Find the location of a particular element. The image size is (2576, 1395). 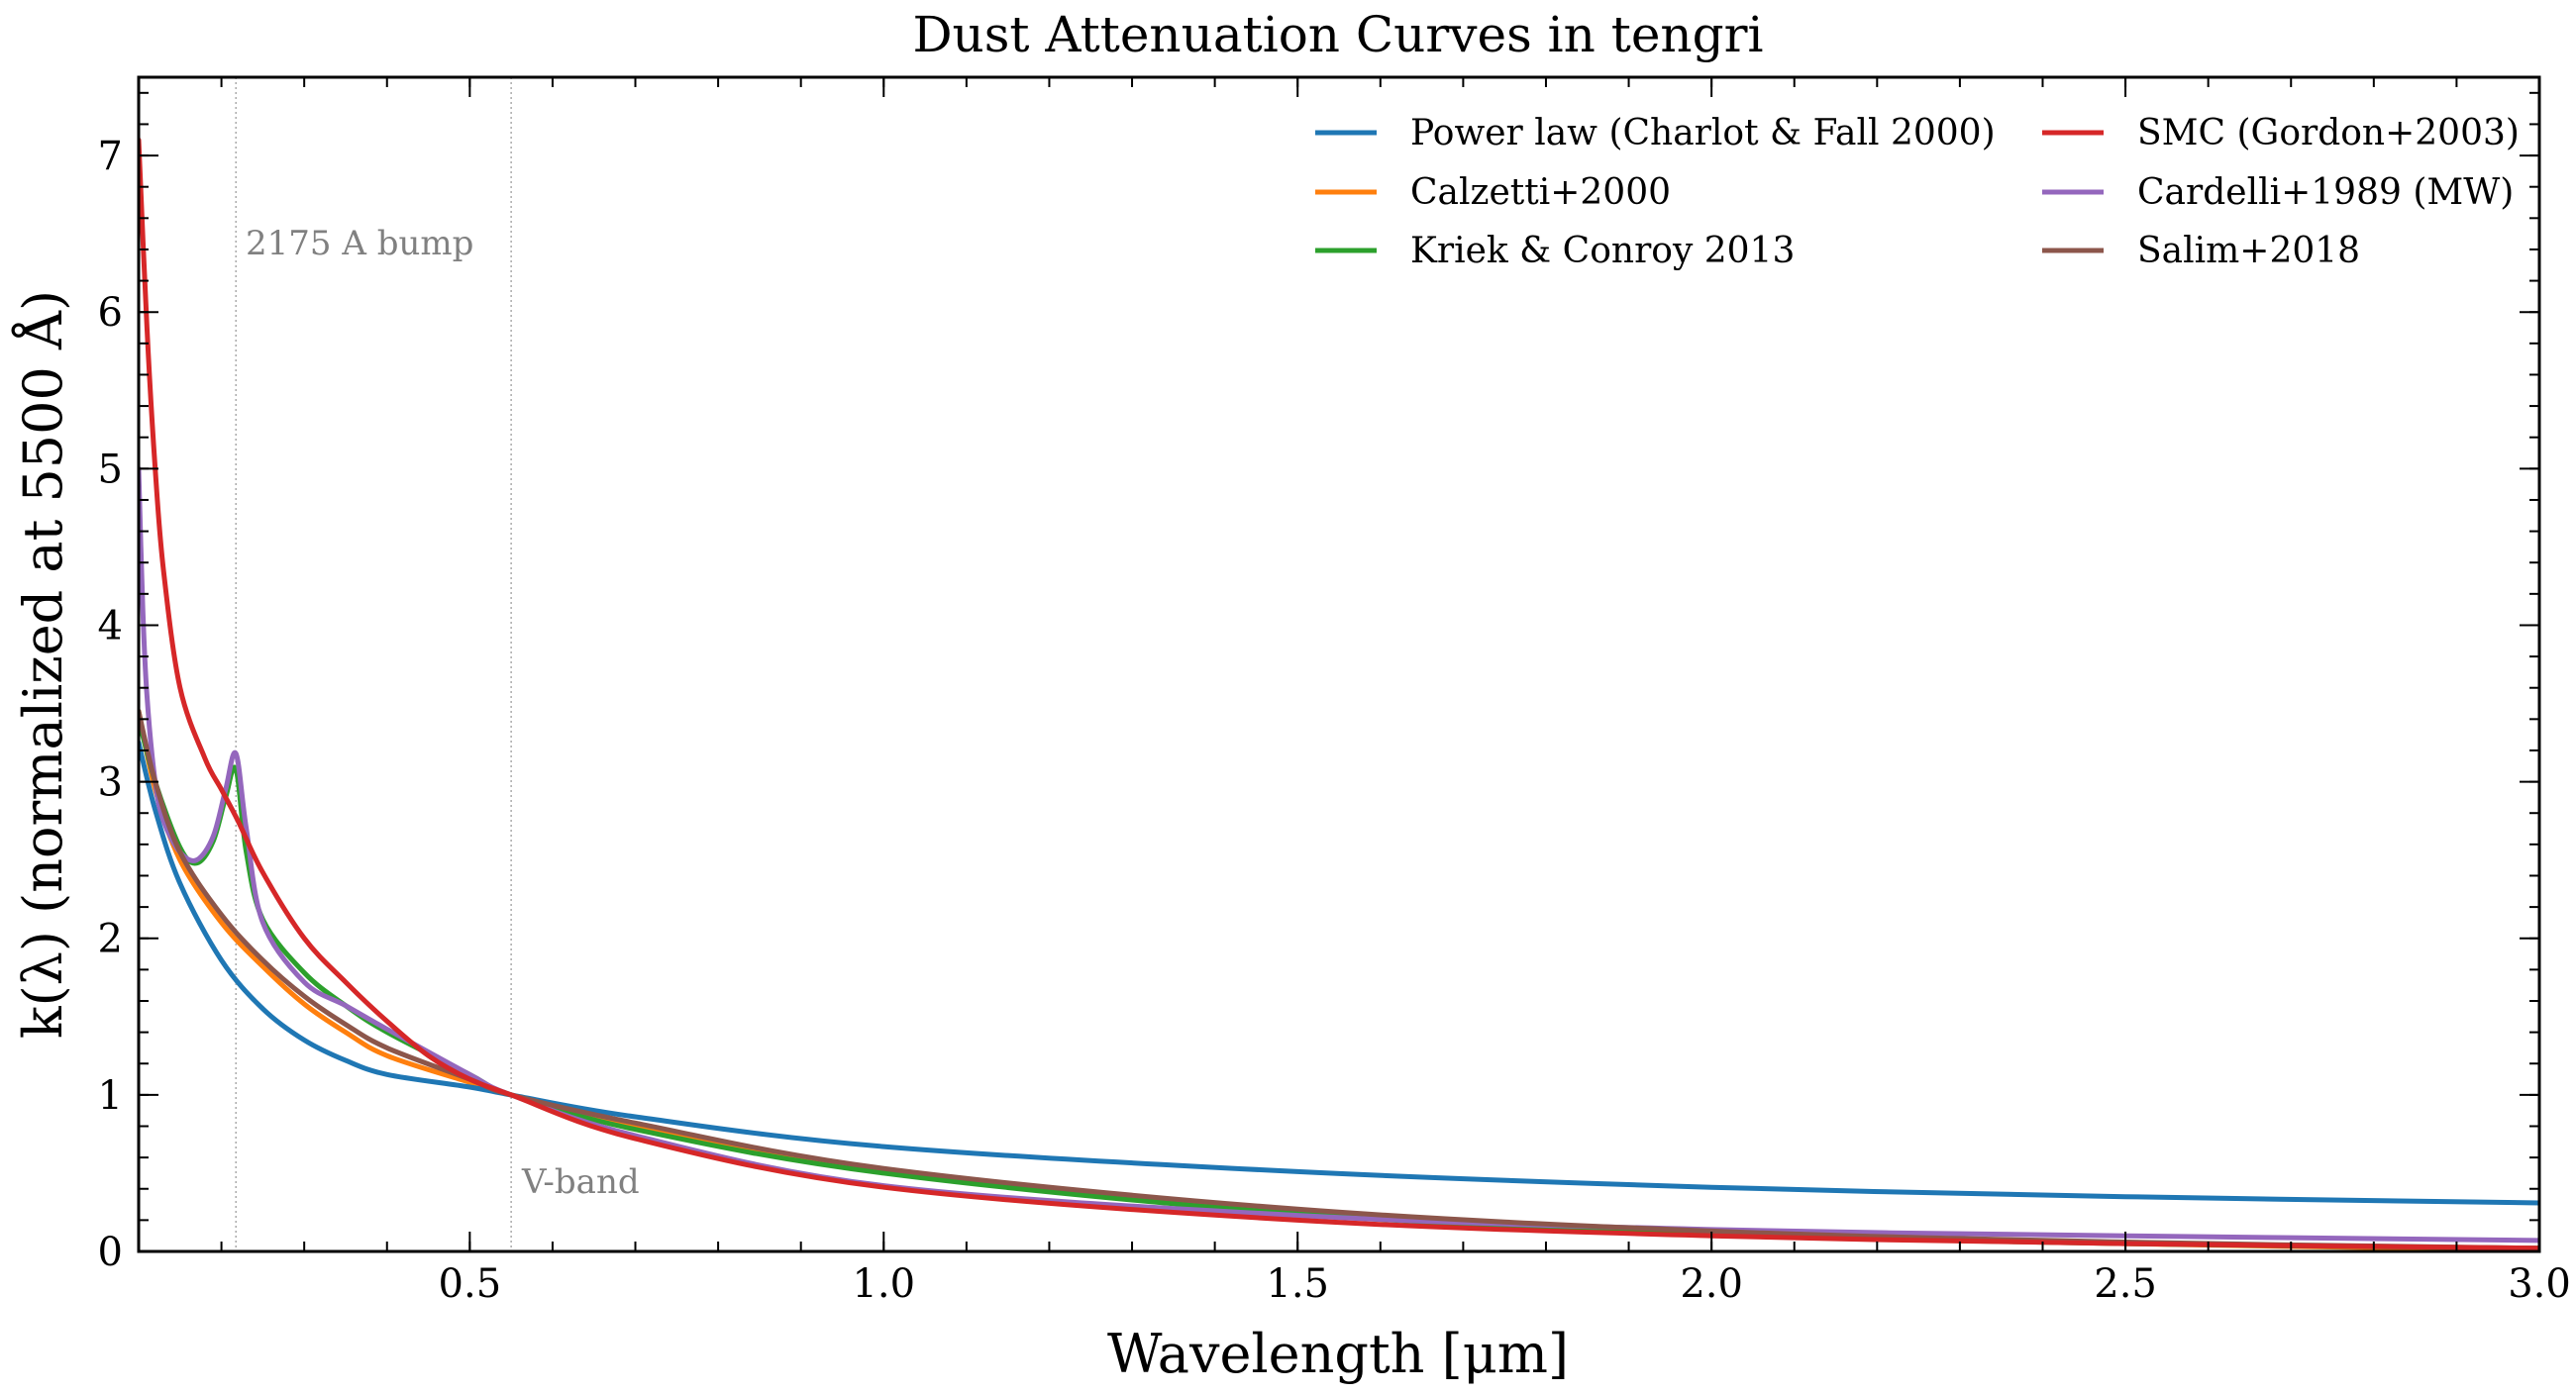

x-tick-label: 1.5 is located at coordinates (1297, 1284).